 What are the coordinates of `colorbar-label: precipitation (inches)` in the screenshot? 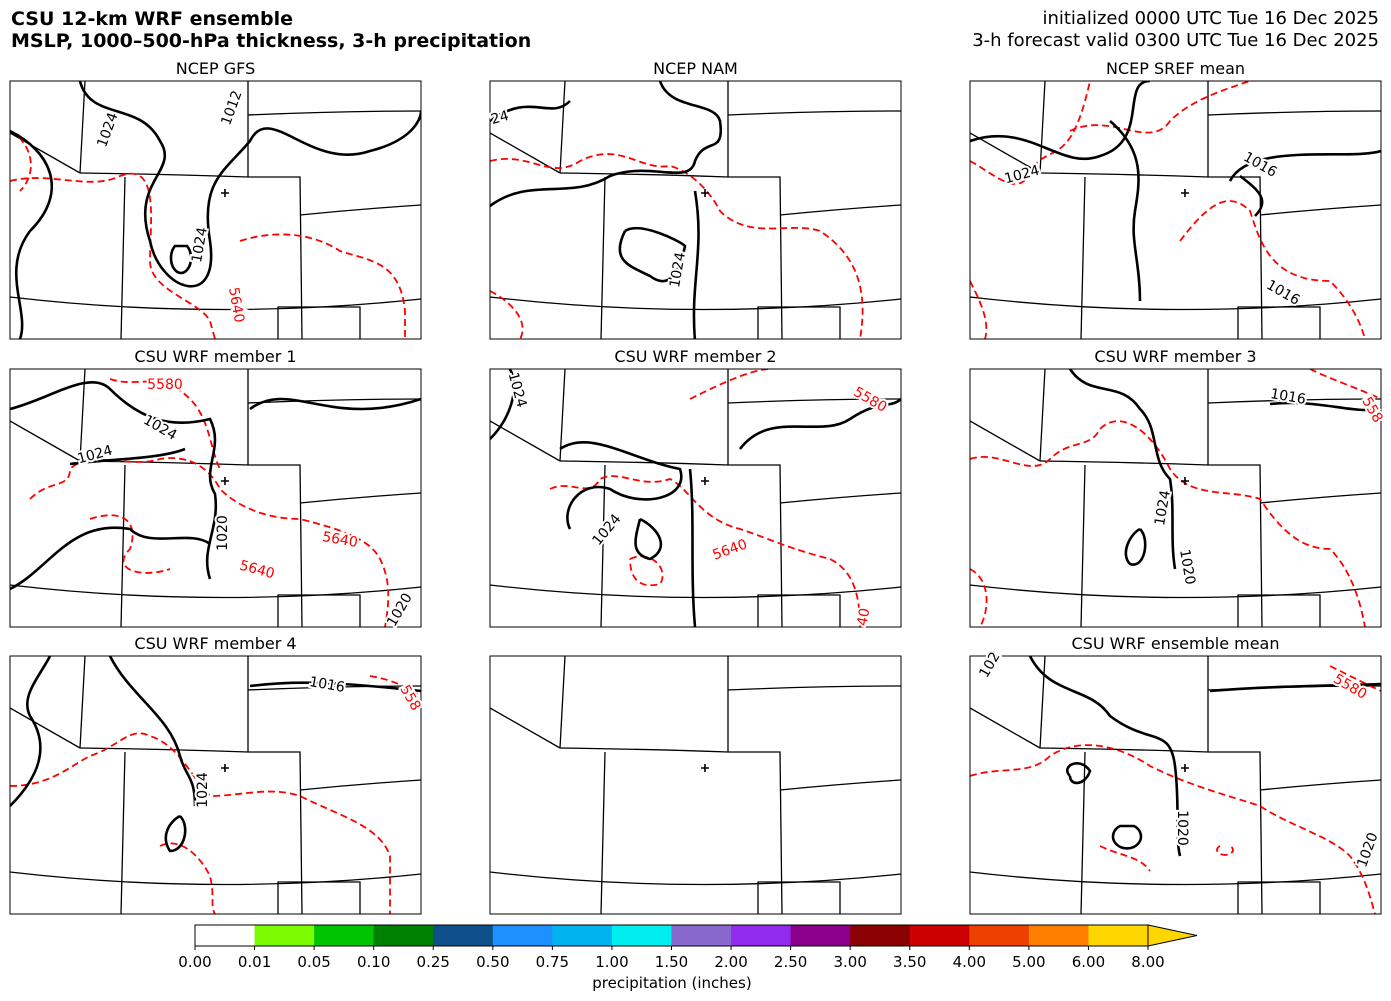 It's located at (671, 983).